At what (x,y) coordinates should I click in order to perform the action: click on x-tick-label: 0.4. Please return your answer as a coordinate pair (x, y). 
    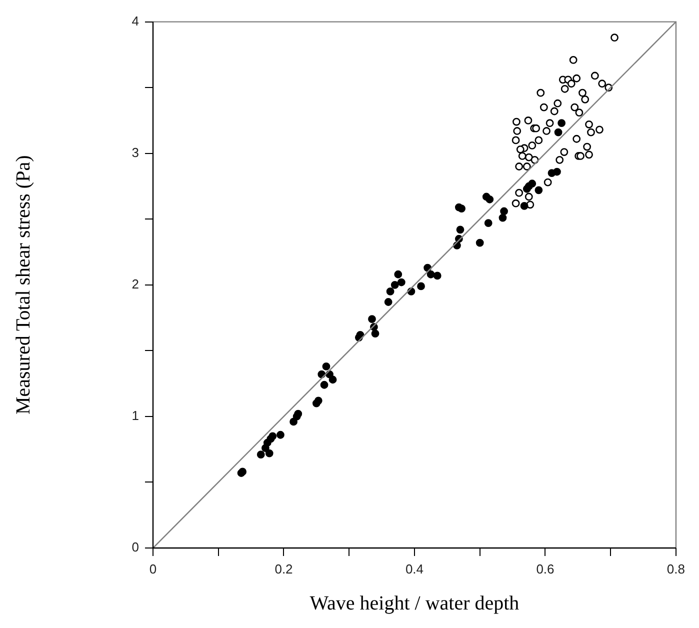
    Looking at the image, I should click on (414, 568).